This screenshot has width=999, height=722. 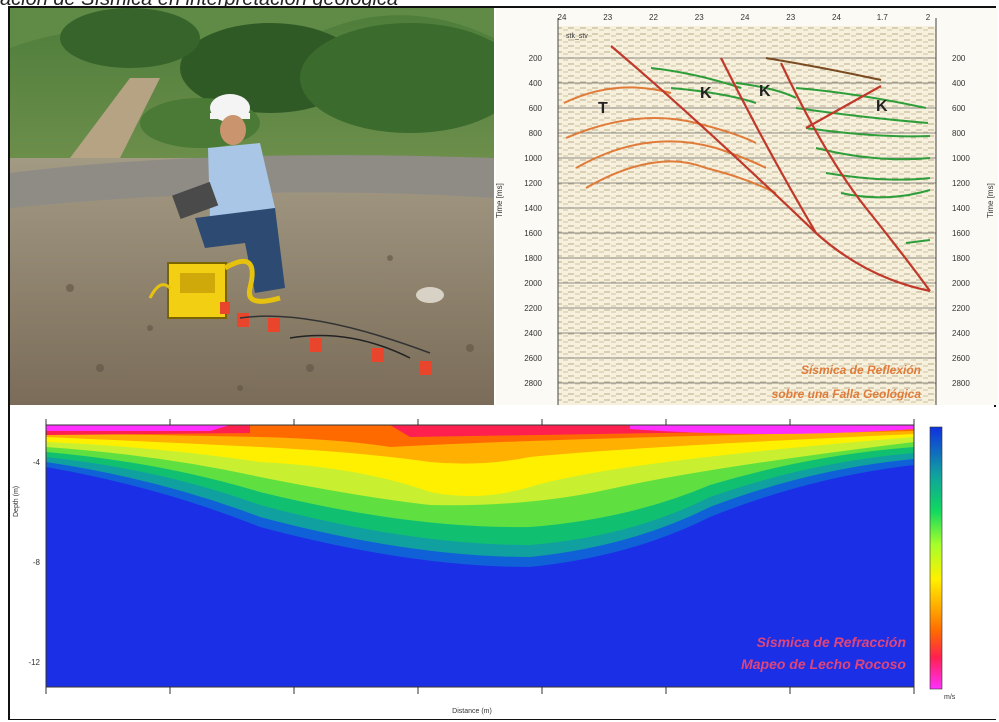 I want to click on time-tick-right: 200, so click(x=959, y=58).